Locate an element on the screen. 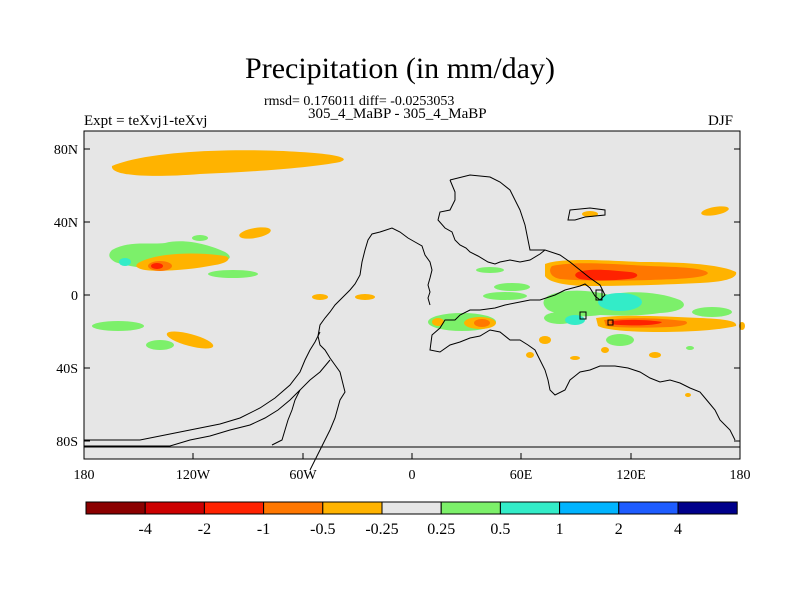 The height and width of the screenshot is (600, 800). stats-line: rmsd= 0.176011 diff= -0.0253053 is located at coordinates (359, 101).